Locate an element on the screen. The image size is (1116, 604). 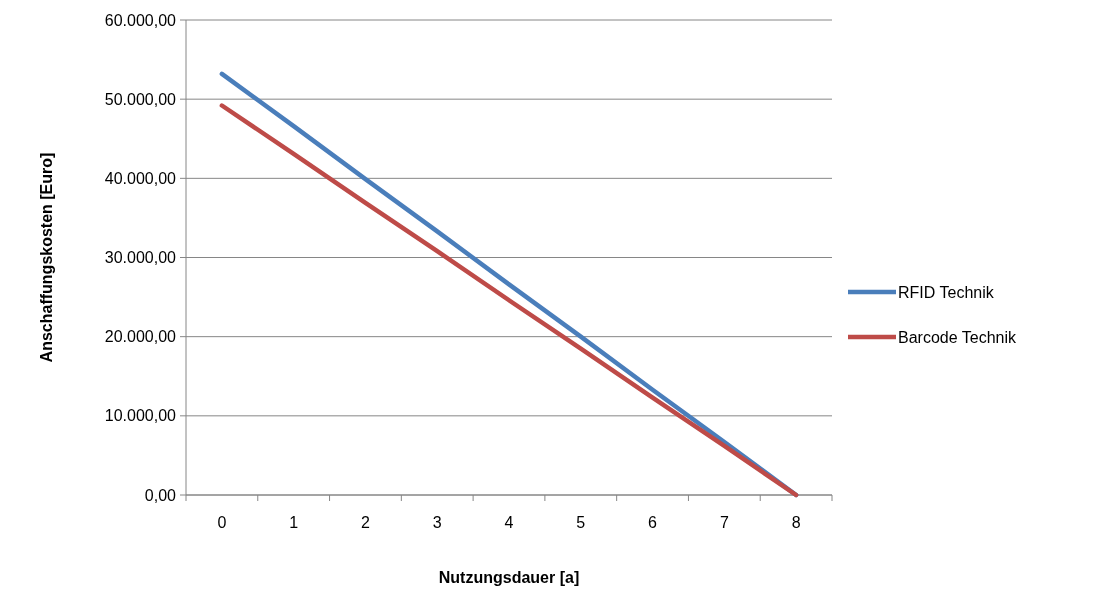
y-axis-title: Anschaffungskosten [Euro] is located at coordinates (46, 257).